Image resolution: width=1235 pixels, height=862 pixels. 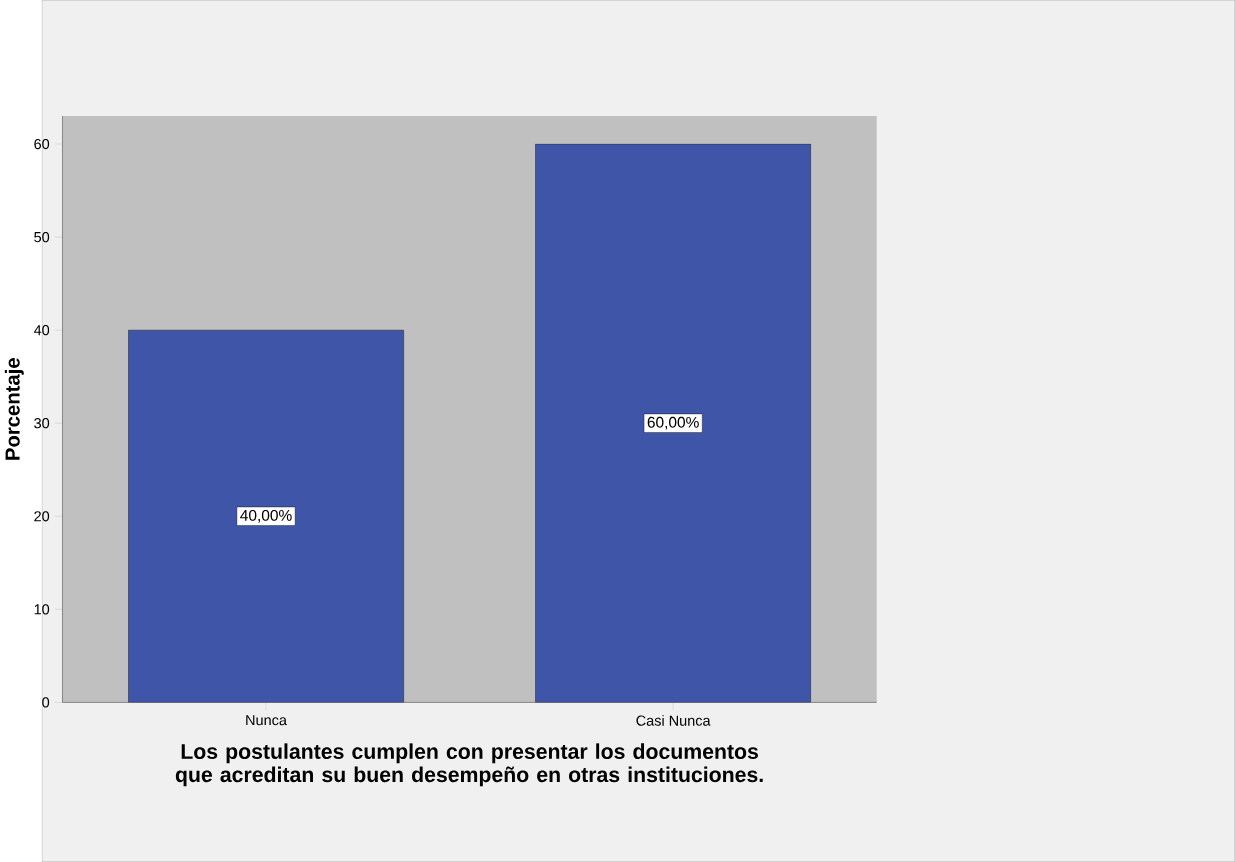 What do you see at coordinates (42, 144) in the screenshot?
I see `y-tick-label: 60` at bounding box center [42, 144].